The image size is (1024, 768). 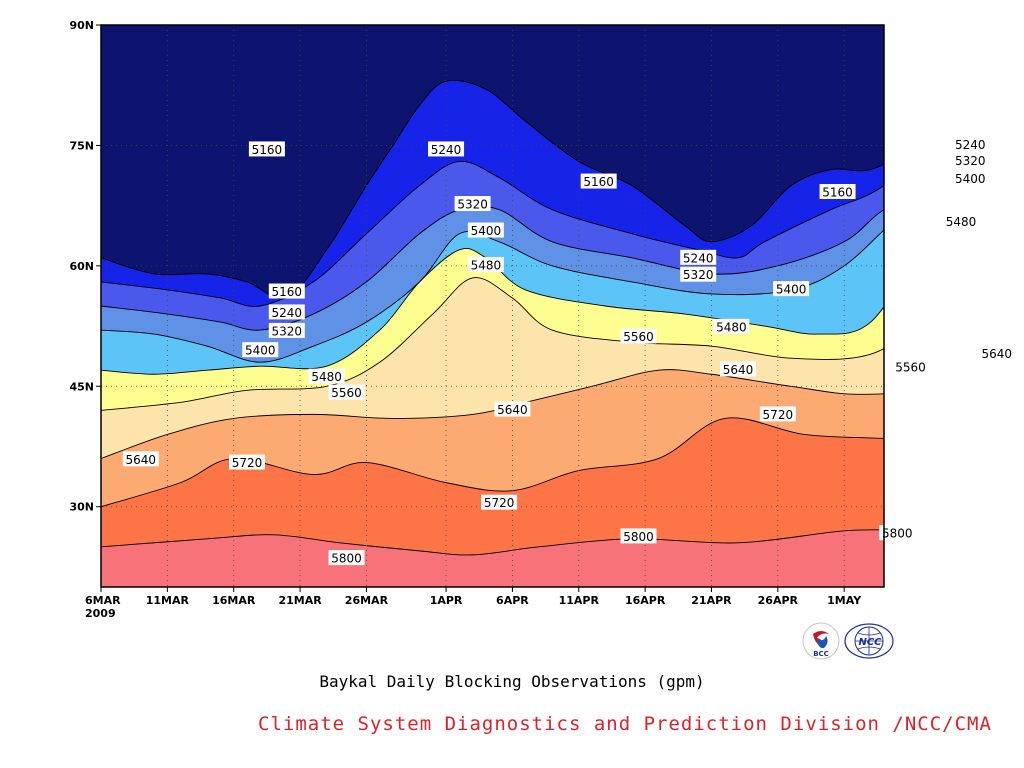 What do you see at coordinates (512, 681) in the screenshot?
I see `chart-caption: Baykal Daily Blocking Observations (gpm)` at bounding box center [512, 681].